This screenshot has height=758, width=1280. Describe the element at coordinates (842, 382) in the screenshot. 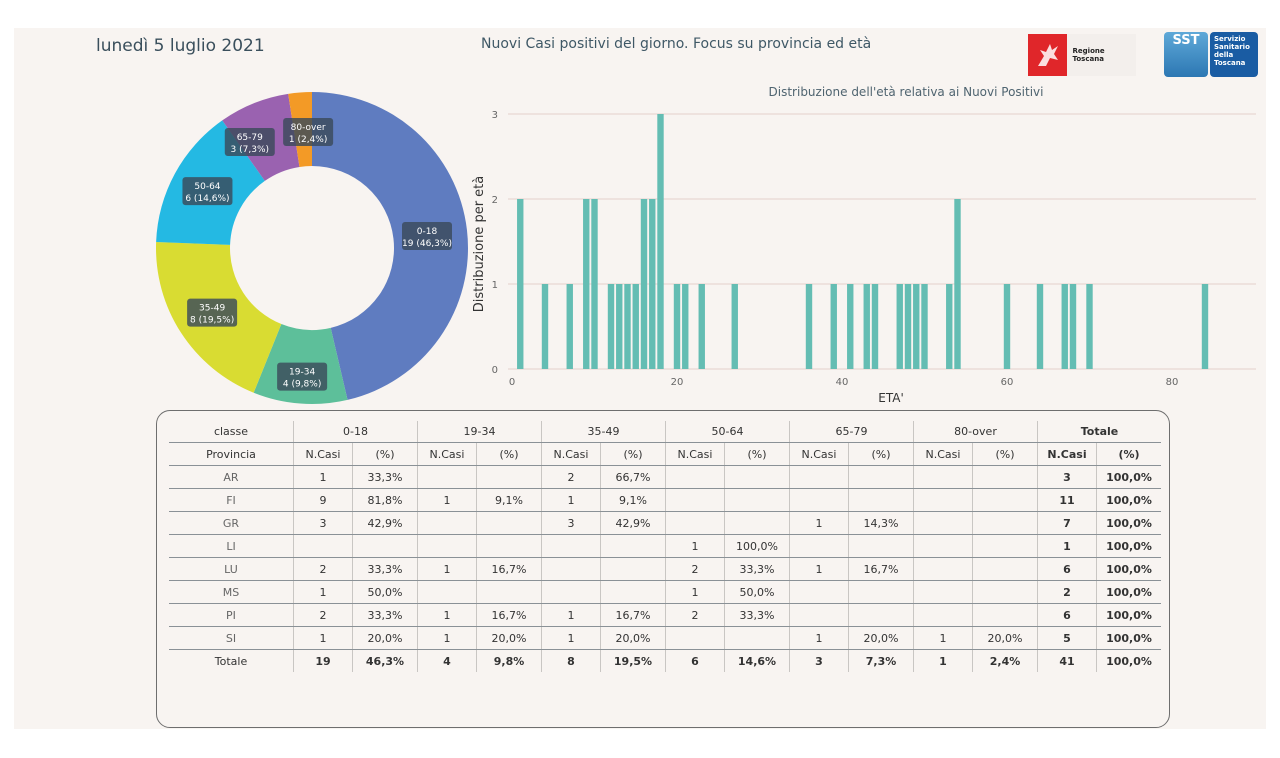

I see `x-tick-label: 40` at that location.